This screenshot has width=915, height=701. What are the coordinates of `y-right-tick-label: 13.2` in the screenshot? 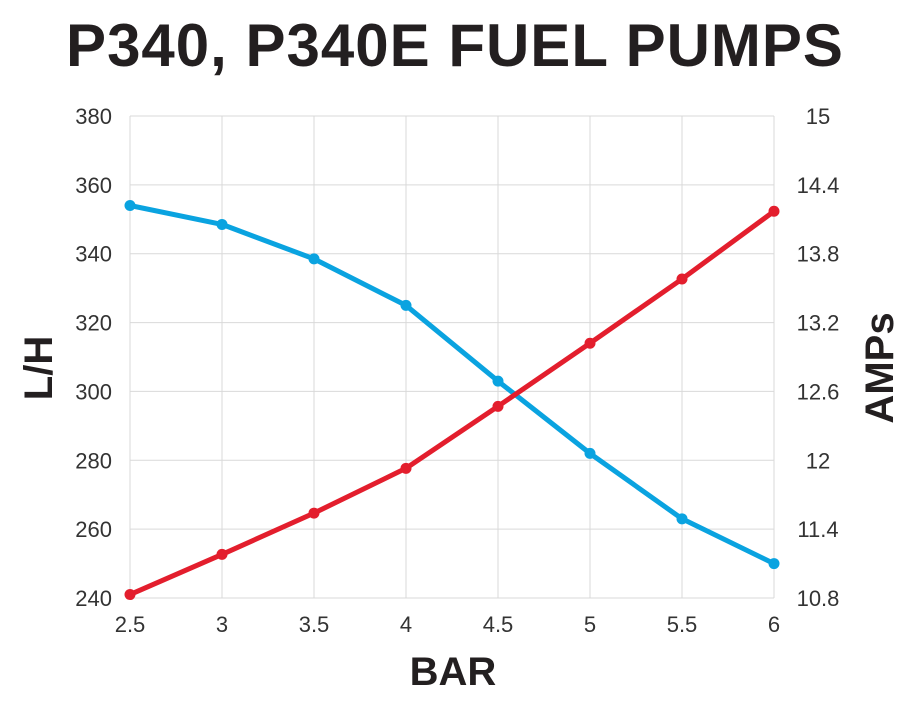 It's located at (818, 323).